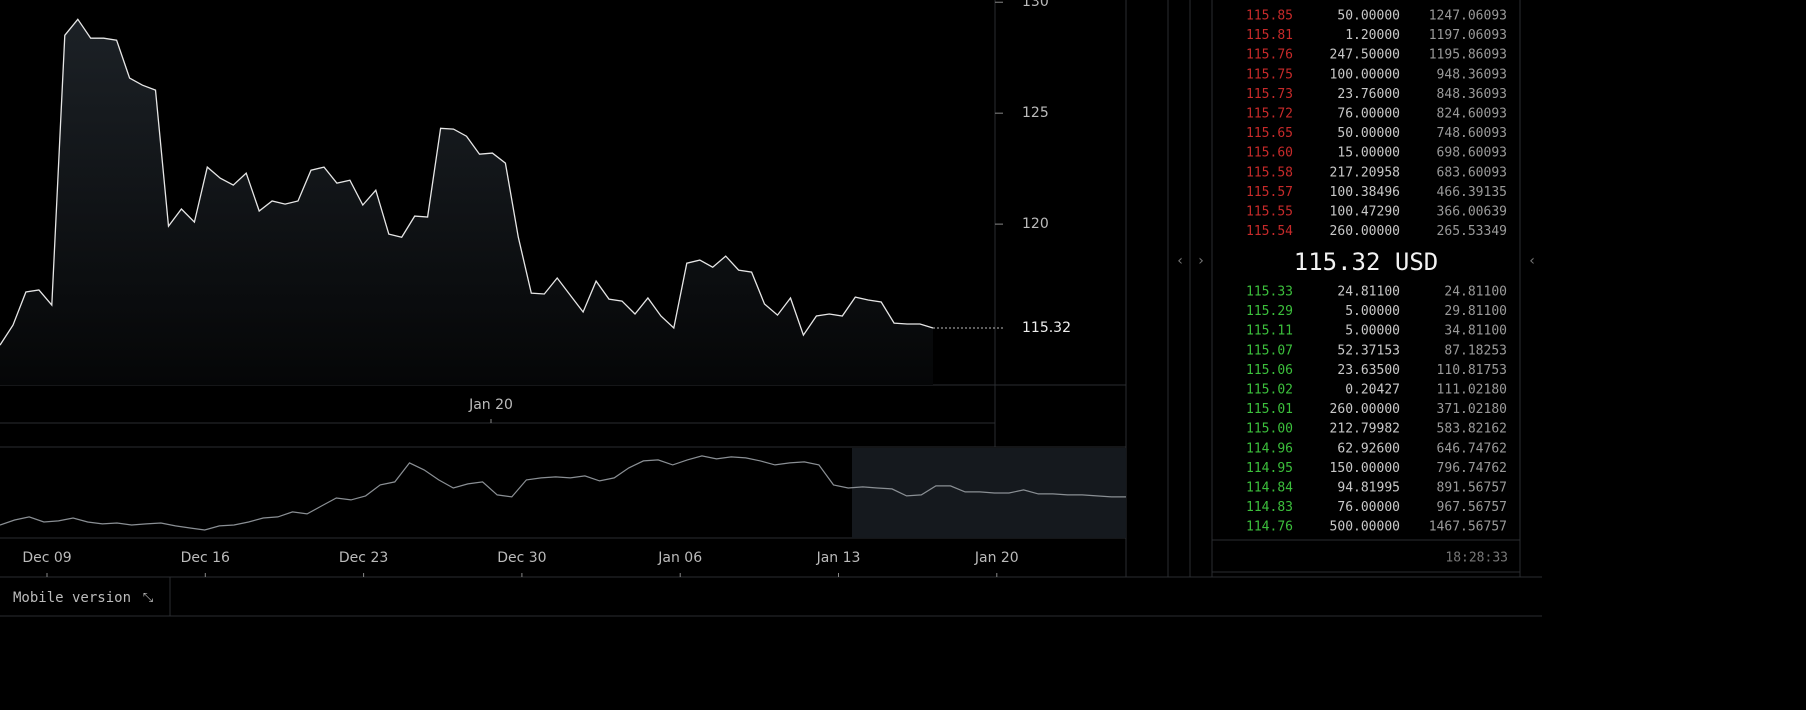 The width and height of the screenshot is (1806, 710). I want to click on amount: 0.20427, so click(1372, 390).